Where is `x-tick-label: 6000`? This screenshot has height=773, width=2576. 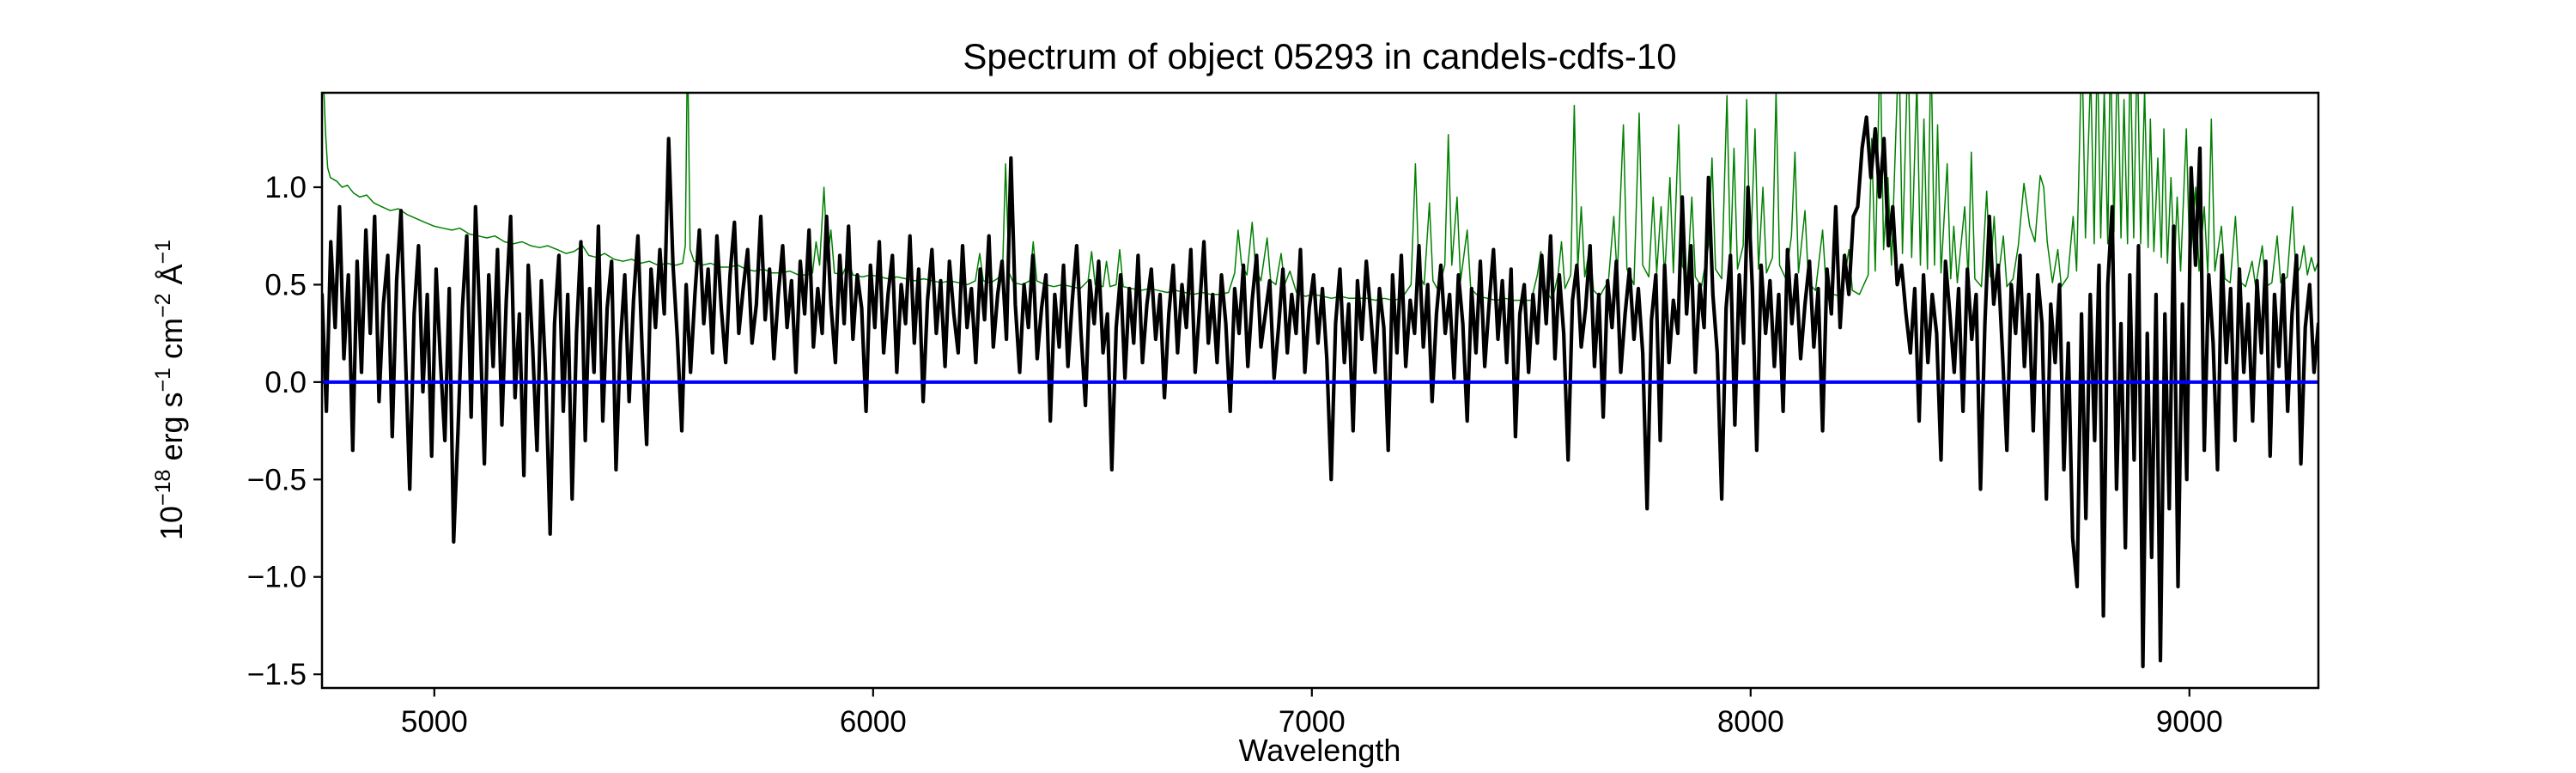
x-tick-label: 6000 is located at coordinates (874, 722).